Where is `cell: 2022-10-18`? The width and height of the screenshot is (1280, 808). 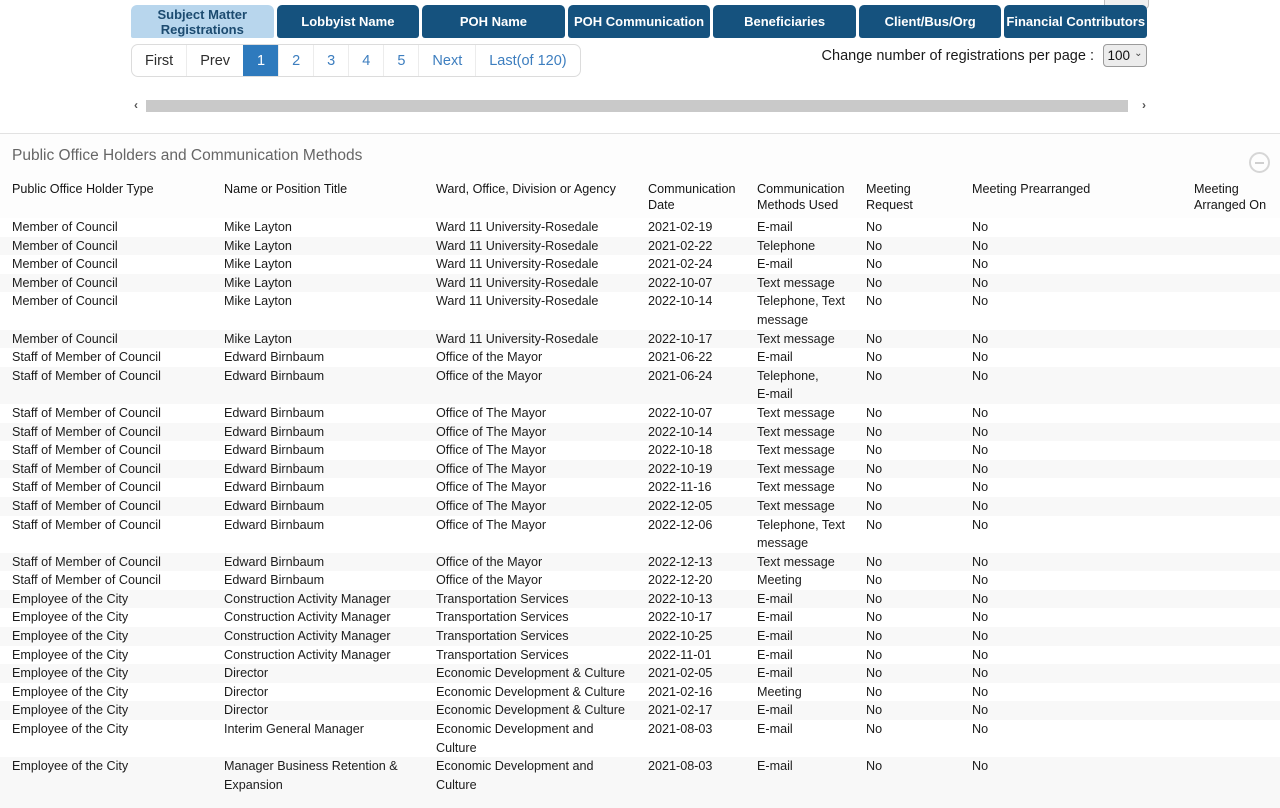
cell: 2022-10-18 is located at coordinates (680, 450).